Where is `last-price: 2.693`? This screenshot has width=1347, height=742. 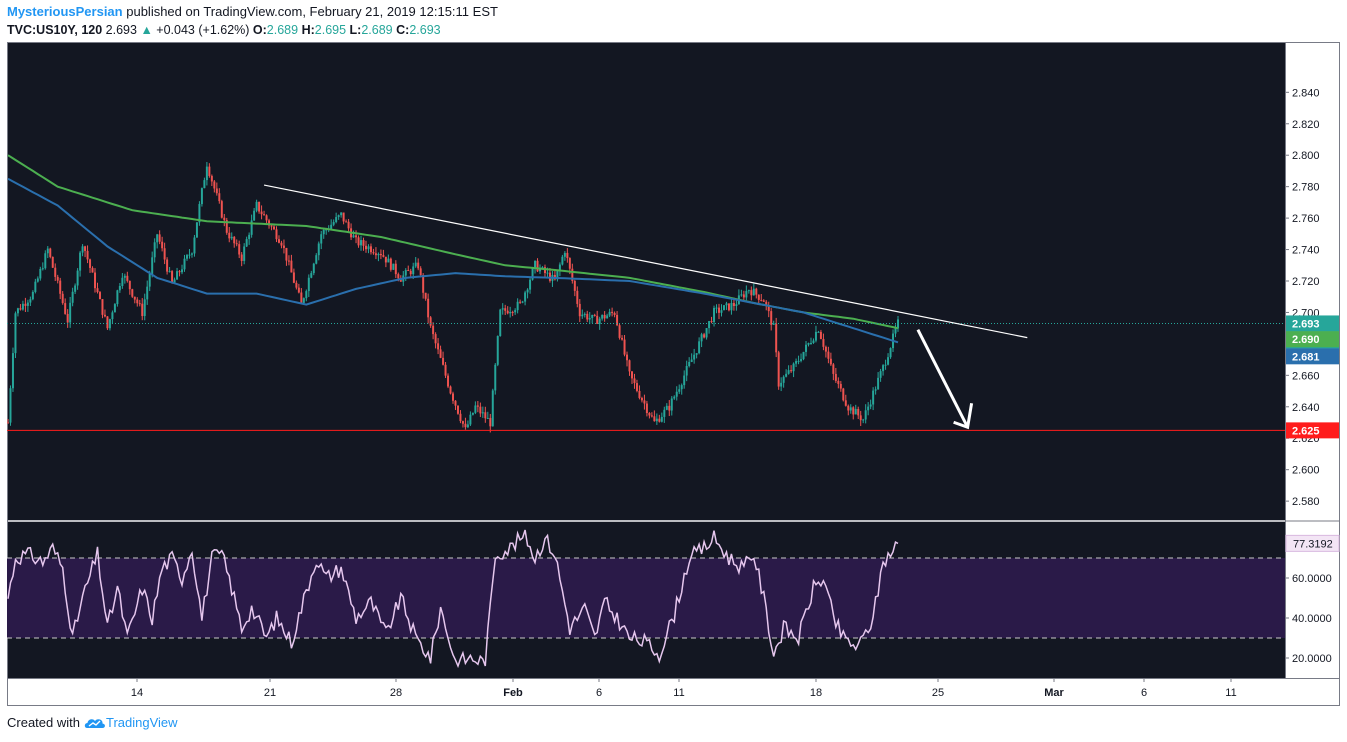
last-price: 2.693 is located at coordinates (121, 30).